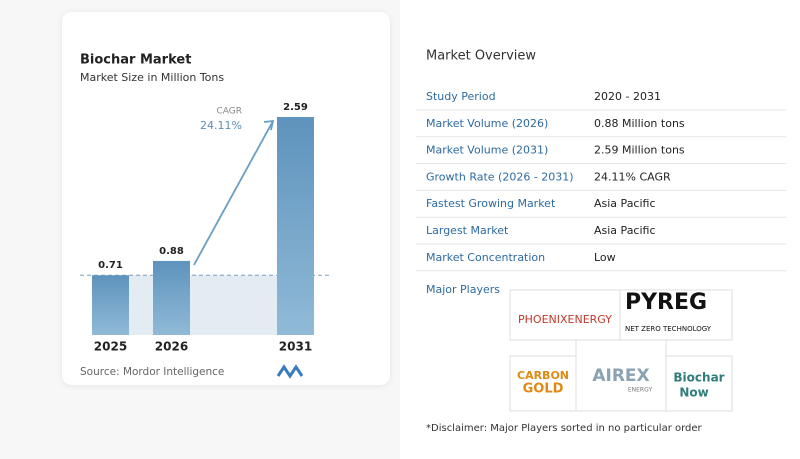  What do you see at coordinates (290, 371) in the screenshot?
I see `logo` at bounding box center [290, 371].